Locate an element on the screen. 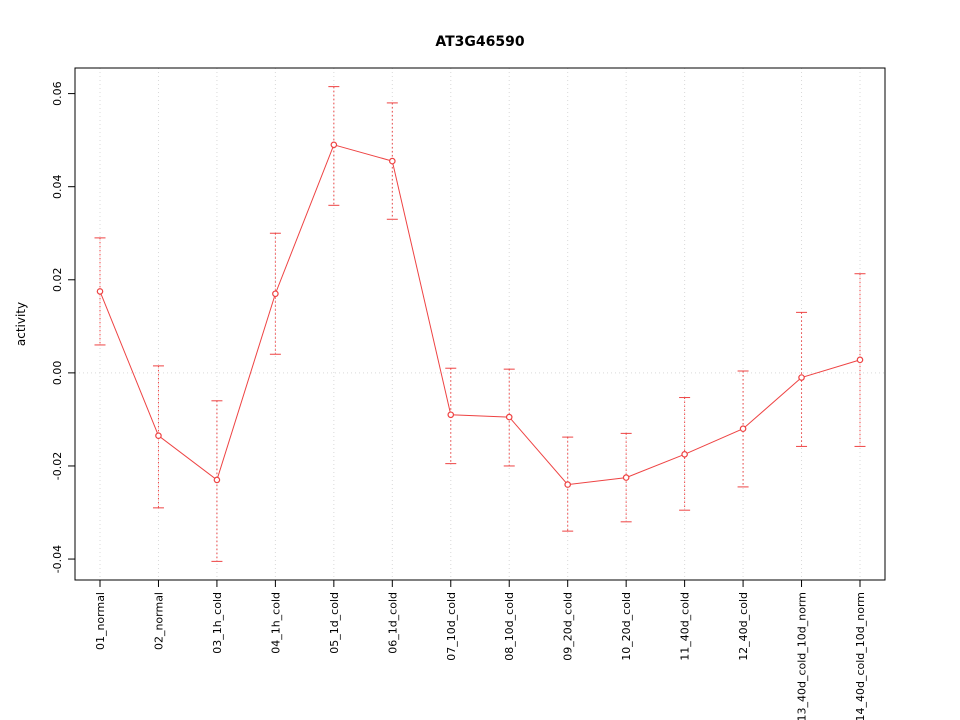  y-tick-label: 0.04 is located at coordinates (57, 186).